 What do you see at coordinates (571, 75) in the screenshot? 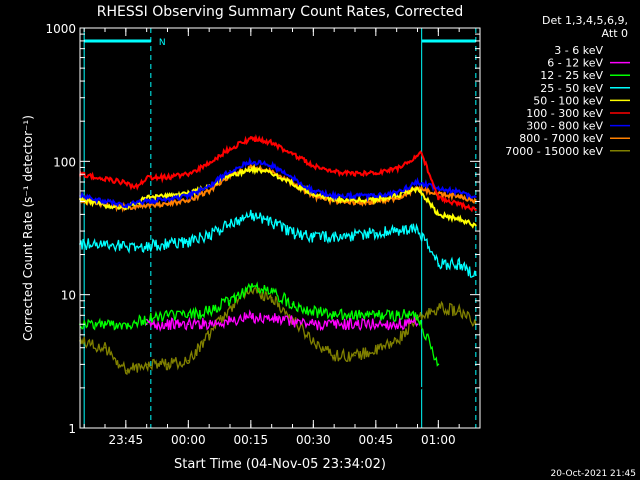
I see `legend-entry-label: 12 - 25 keV` at bounding box center [571, 75].